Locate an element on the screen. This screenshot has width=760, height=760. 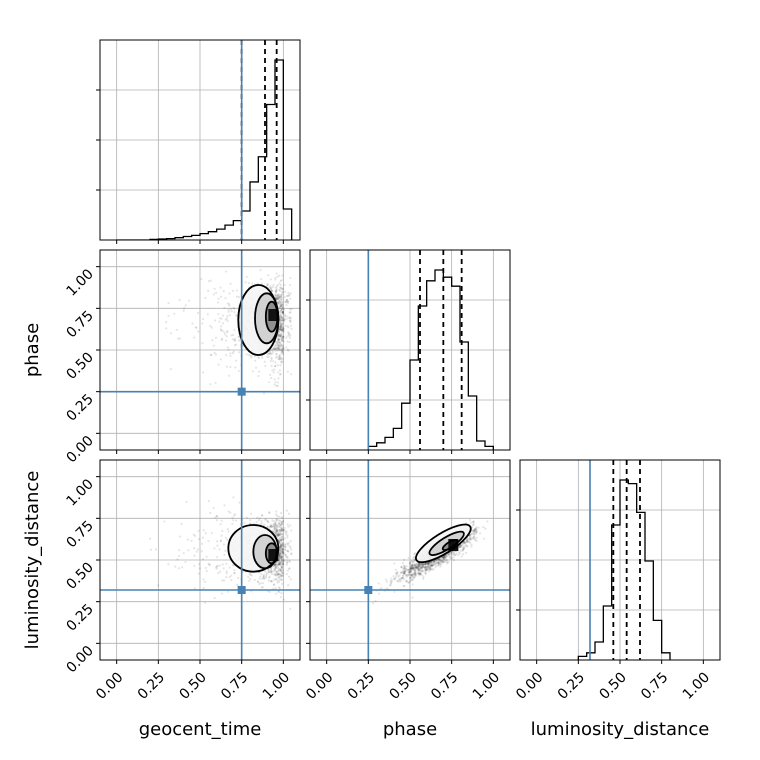
x-tick-label: 1.00 is located at coordinates (276, 686).